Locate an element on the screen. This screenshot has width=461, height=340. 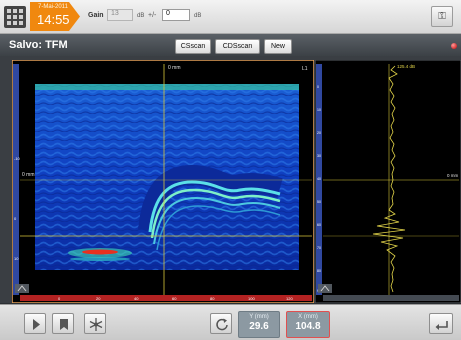
x-readout-value: 104.8 is located at coordinates (308, 326).